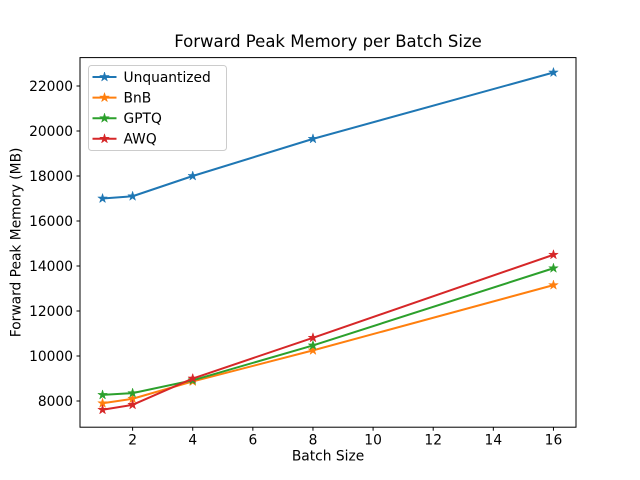  Describe the element at coordinates (51, 177) in the screenshot. I see `y-tick-label: 18000` at that location.